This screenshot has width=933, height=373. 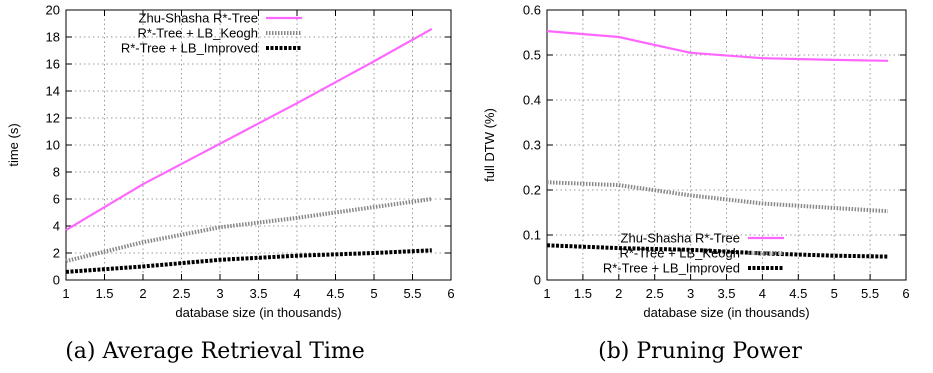 I want to click on y-tick-label: 8, so click(x=56, y=172).